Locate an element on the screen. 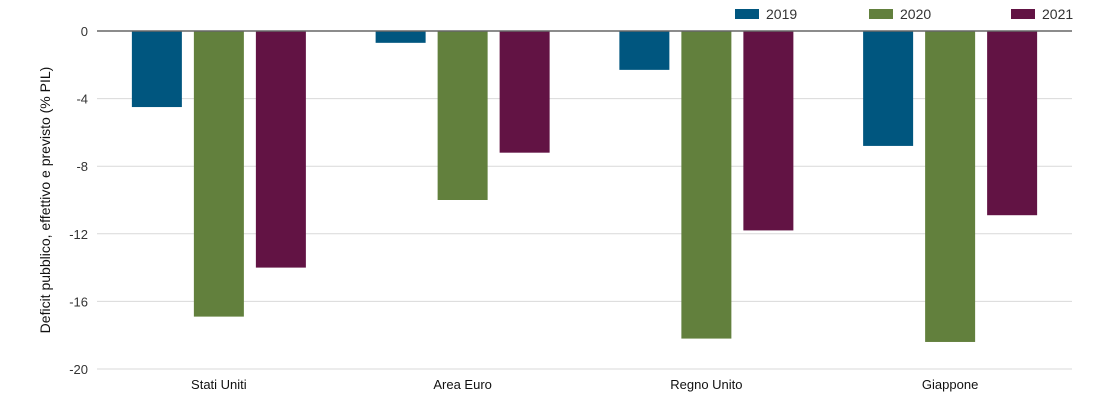 The height and width of the screenshot is (400, 1100). bar-2019-area-euro is located at coordinates (400, 37).